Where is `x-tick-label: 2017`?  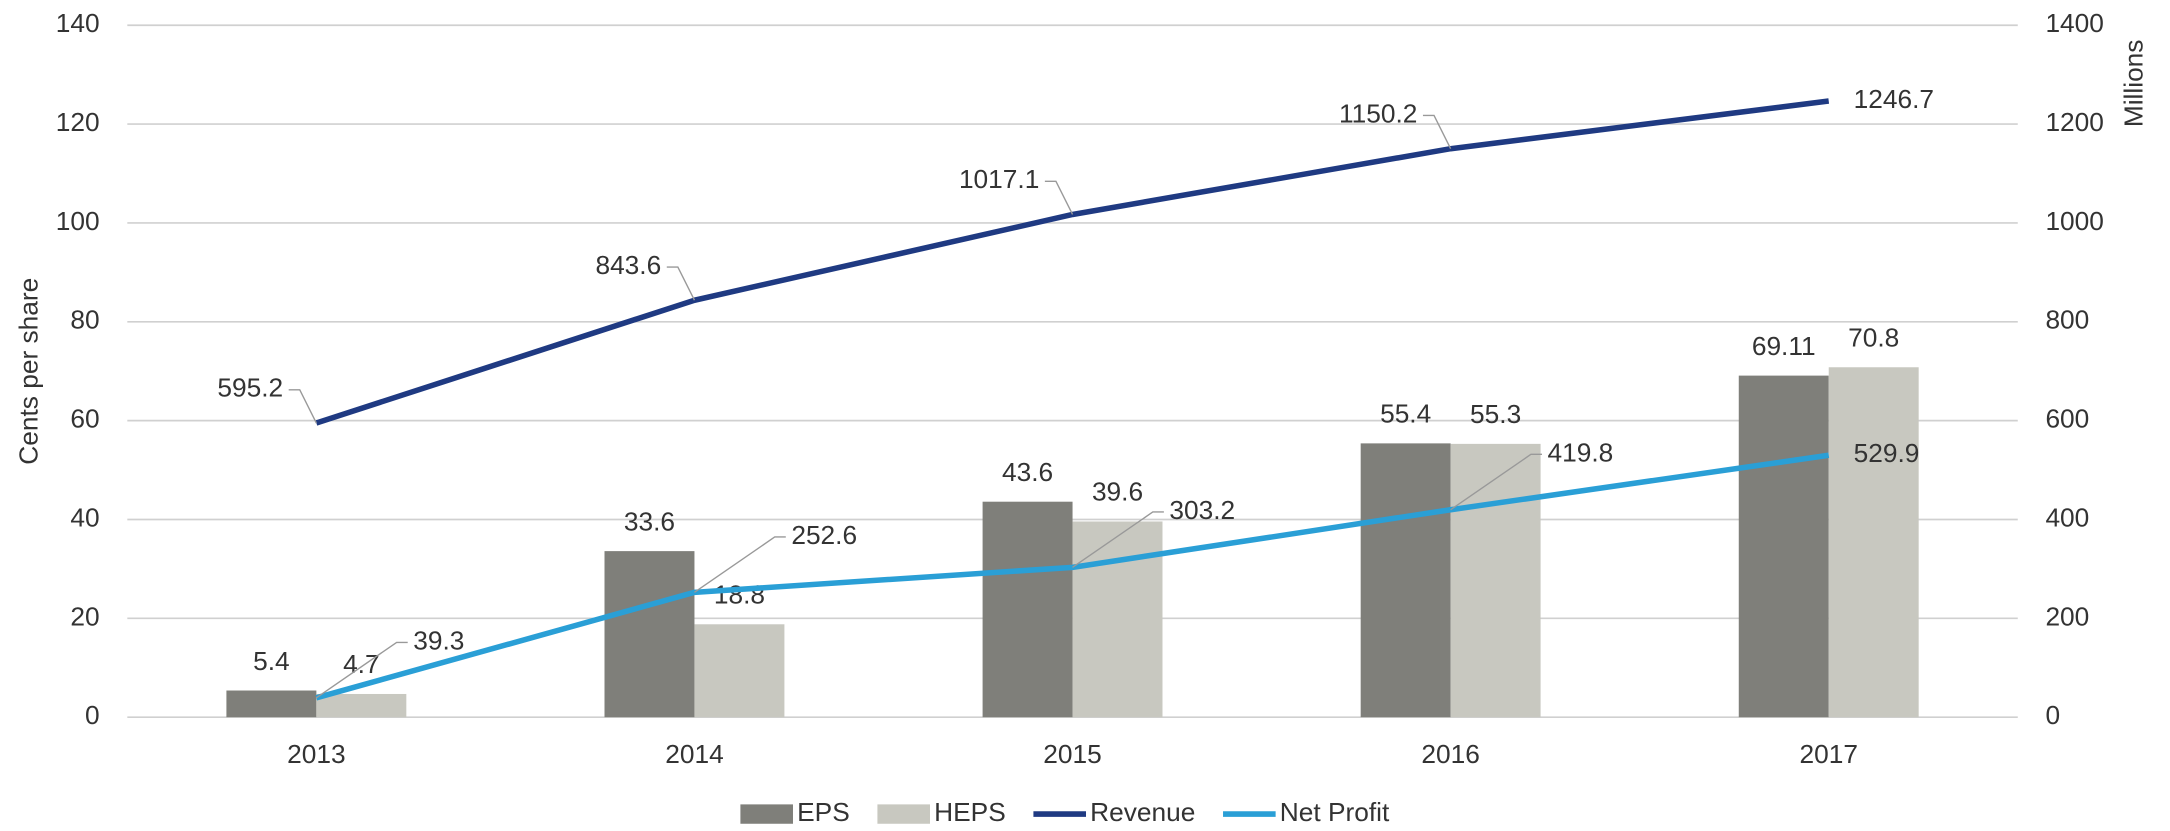
x-tick-label: 2017 is located at coordinates (1828, 754).